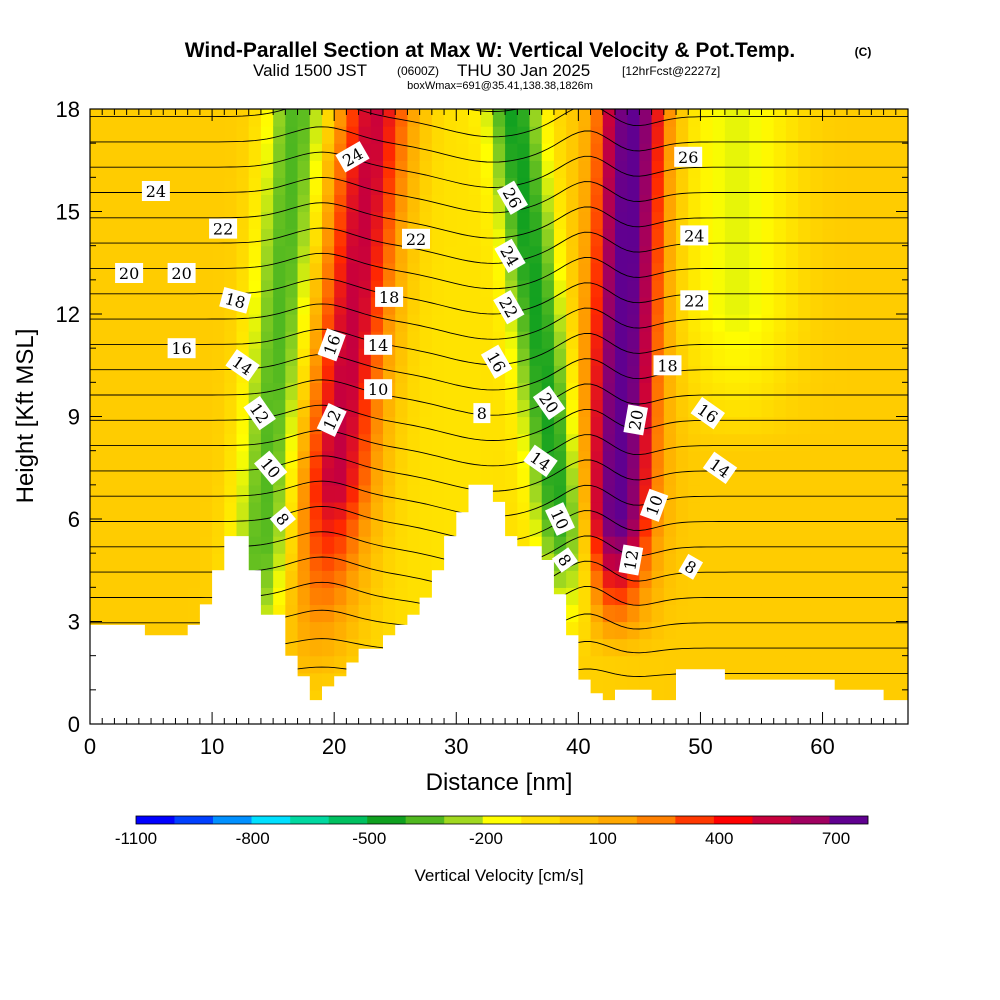 This screenshot has width=1000, height=1000. What do you see at coordinates (688, 157) in the screenshot?
I see `isentrope-label-text: 26` at bounding box center [688, 157].